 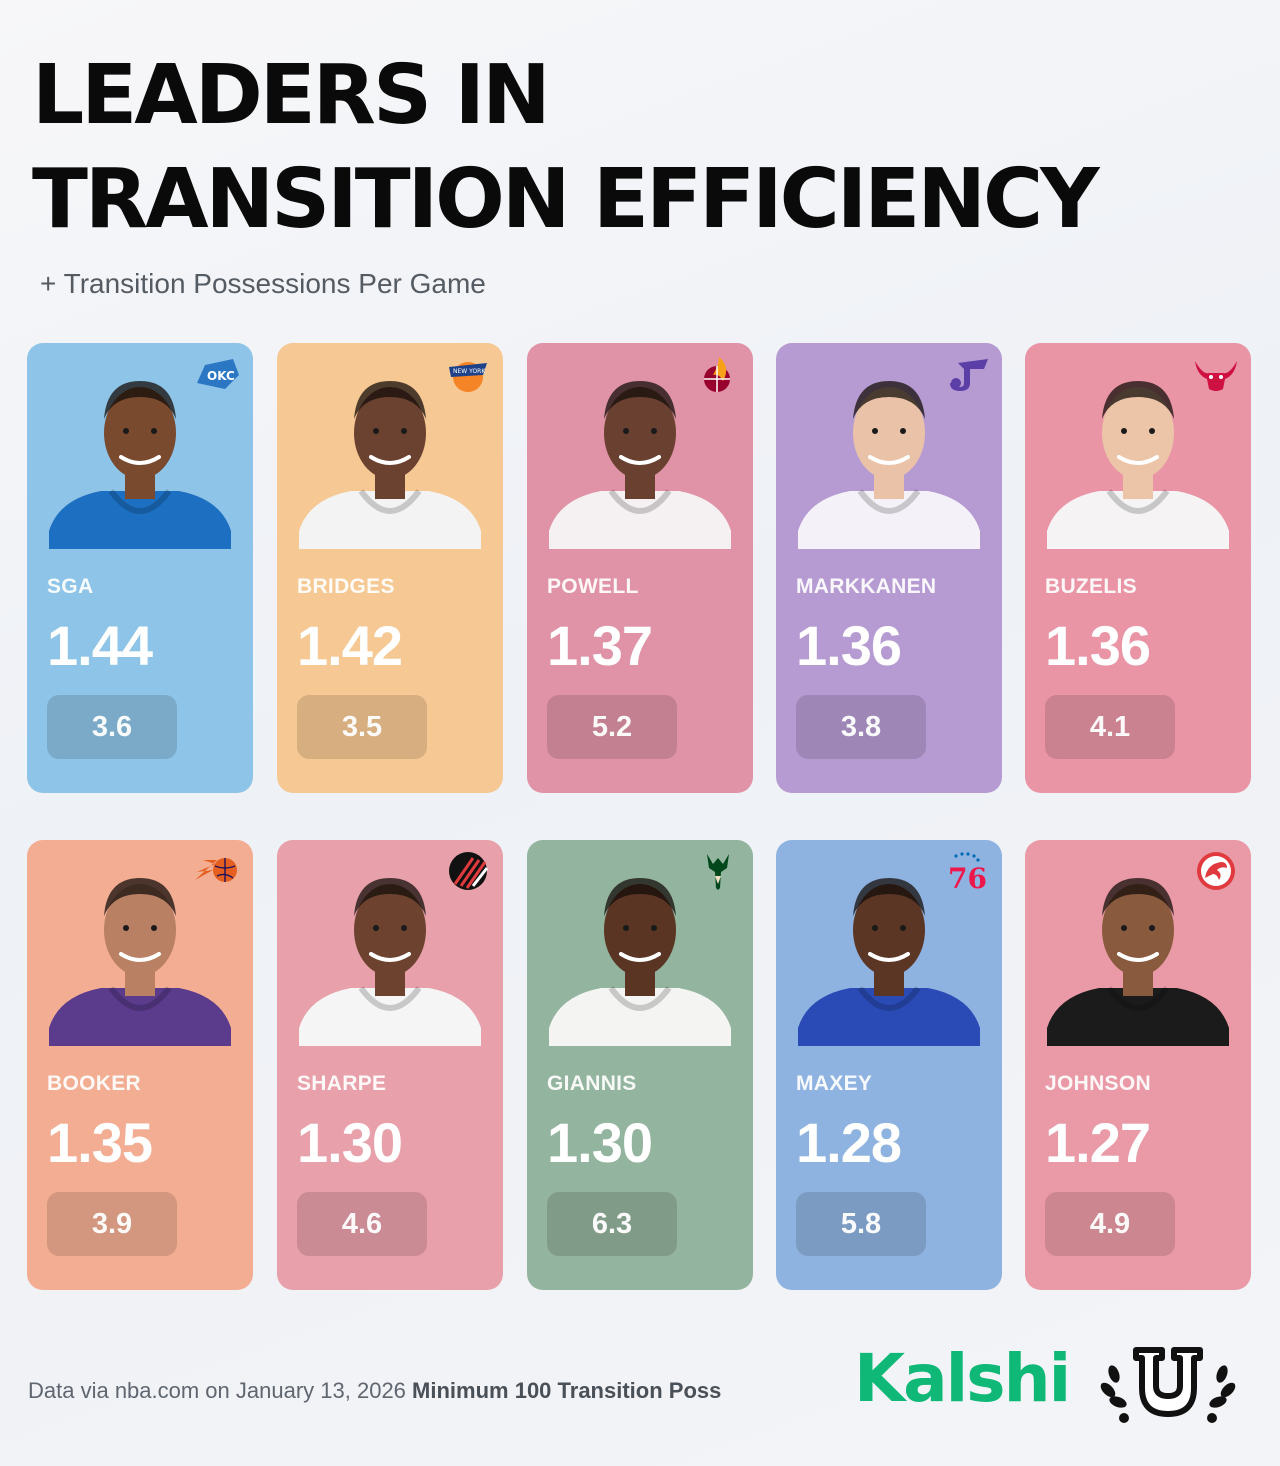 What do you see at coordinates (834, 1083) in the screenshot?
I see `player-name: MAXEY` at bounding box center [834, 1083].